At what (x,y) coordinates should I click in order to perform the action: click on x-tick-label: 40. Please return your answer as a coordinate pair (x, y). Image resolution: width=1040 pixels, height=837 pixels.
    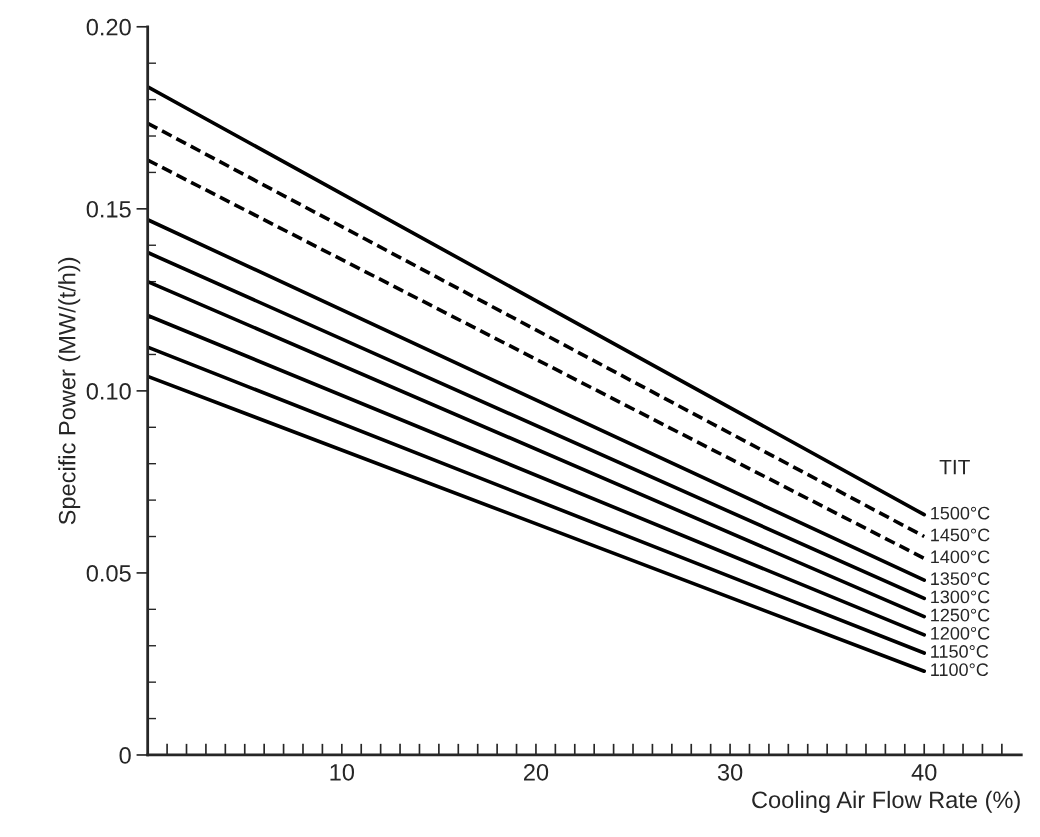
    Looking at the image, I should click on (924, 772).